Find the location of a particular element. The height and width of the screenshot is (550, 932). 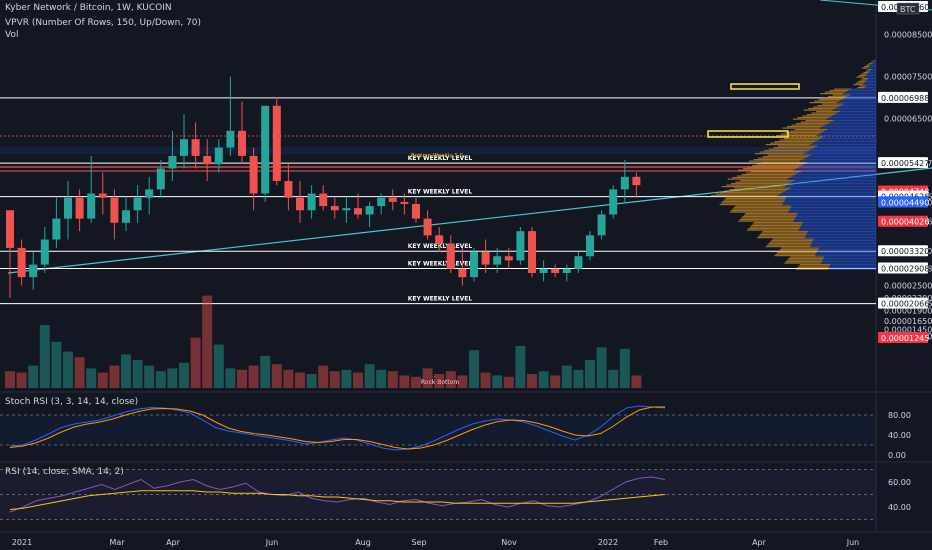

rsi-axis-label: 40.00 is located at coordinates (899, 507).